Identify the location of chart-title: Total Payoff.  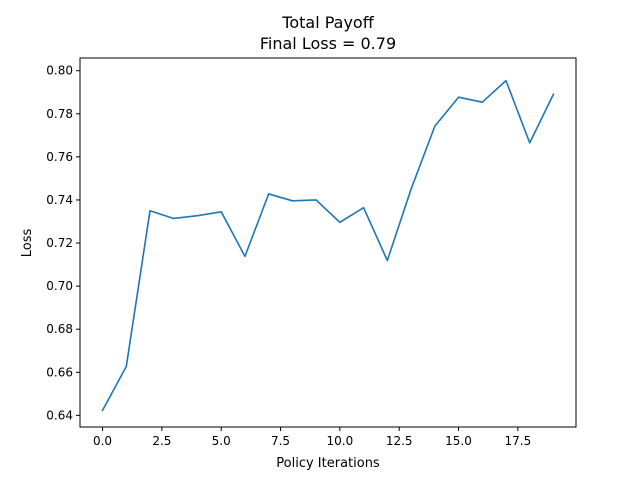
(327, 22).